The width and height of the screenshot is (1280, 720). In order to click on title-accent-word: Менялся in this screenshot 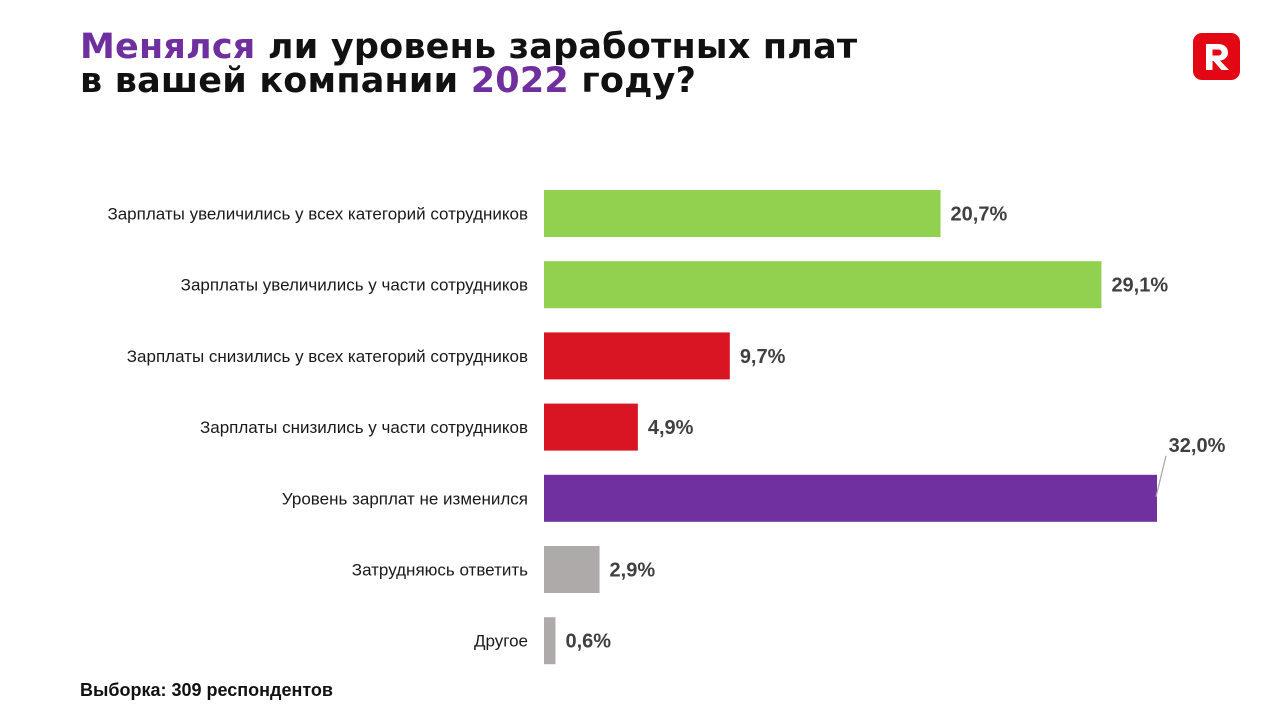, I will do `click(168, 47)`.